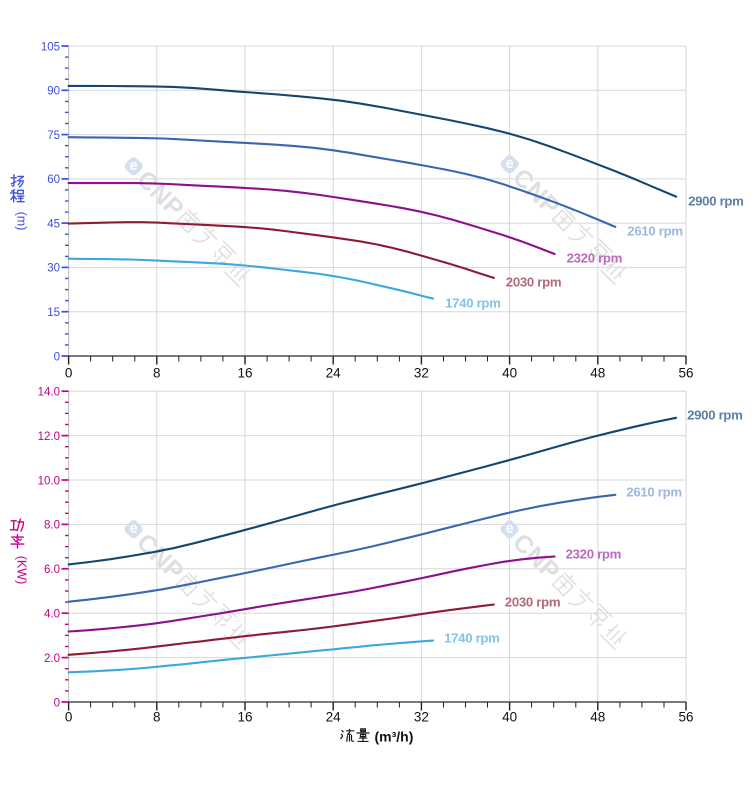 The image size is (752, 802). What do you see at coordinates (53, 224) in the screenshot?
I see `svg-text: 45` at bounding box center [53, 224].